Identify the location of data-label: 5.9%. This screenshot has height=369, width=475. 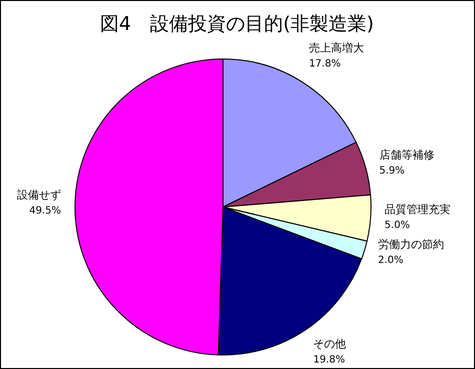
(392, 170).